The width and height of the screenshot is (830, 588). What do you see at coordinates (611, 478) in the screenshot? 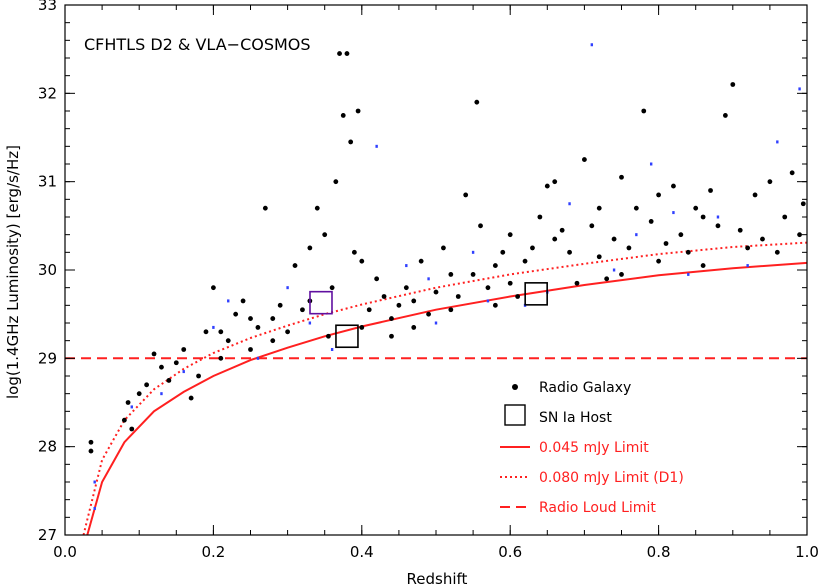
I see `legend-label: 0.080 mJy Limit (D1)` at bounding box center [611, 478].